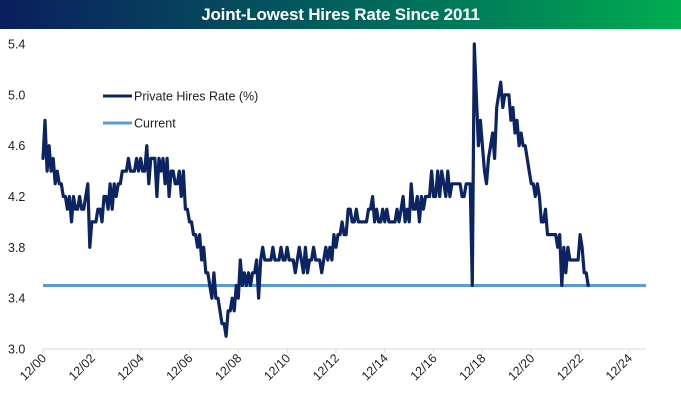 This screenshot has width=681, height=403. What do you see at coordinates (619, 367) in the screenshot?
I see `x-tick-label: 12/24` at bounding box center [619, 367].